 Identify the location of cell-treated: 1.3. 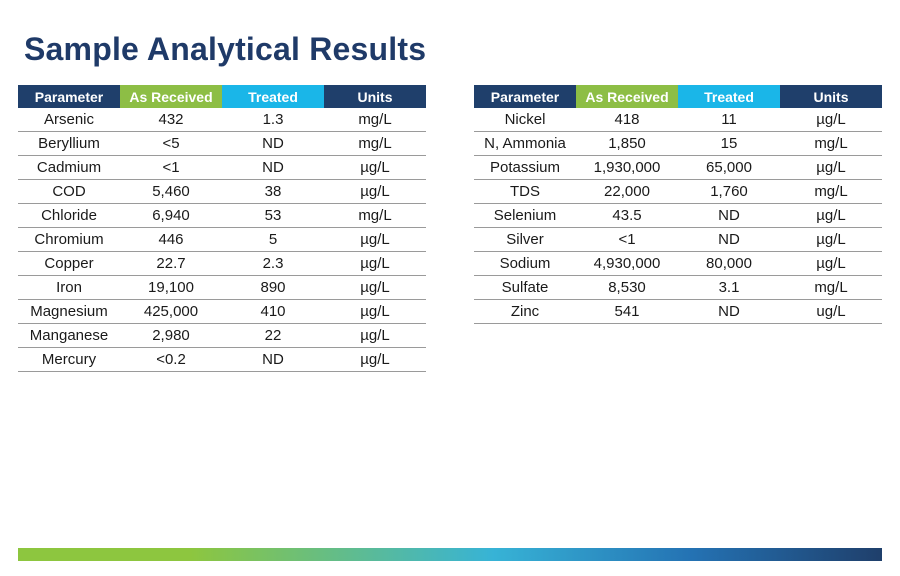
(273, 120).